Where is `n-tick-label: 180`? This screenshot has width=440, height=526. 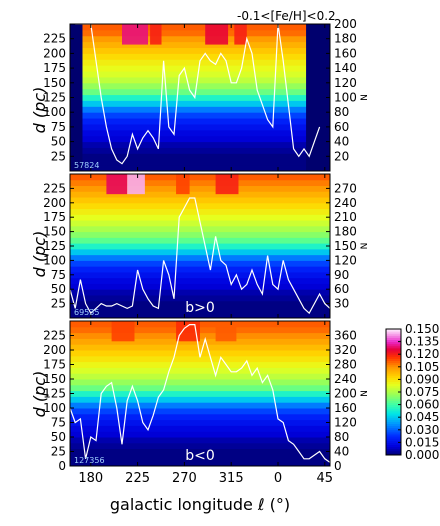 n-tick-label: 180 is located at coordinates (345, 39).